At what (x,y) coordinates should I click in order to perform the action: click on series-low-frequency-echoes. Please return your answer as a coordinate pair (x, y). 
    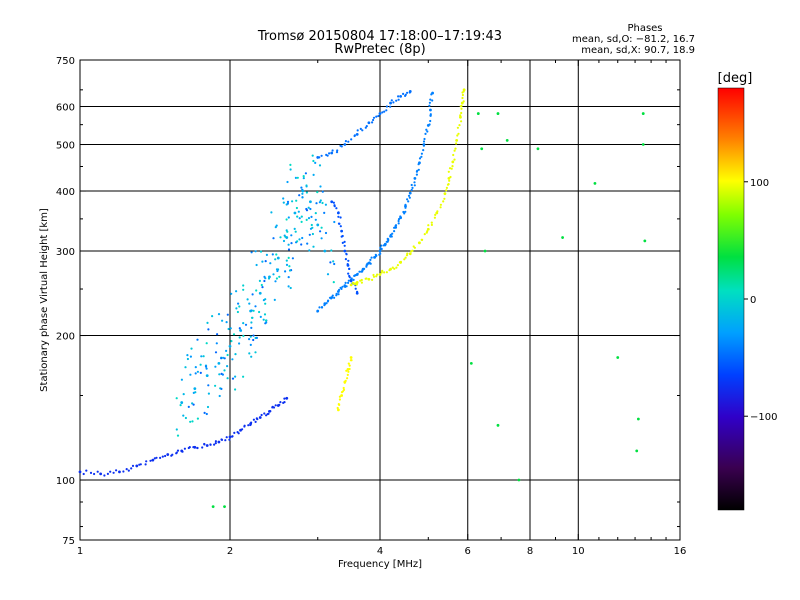
    Looking at the image, I should click on (183, 436).